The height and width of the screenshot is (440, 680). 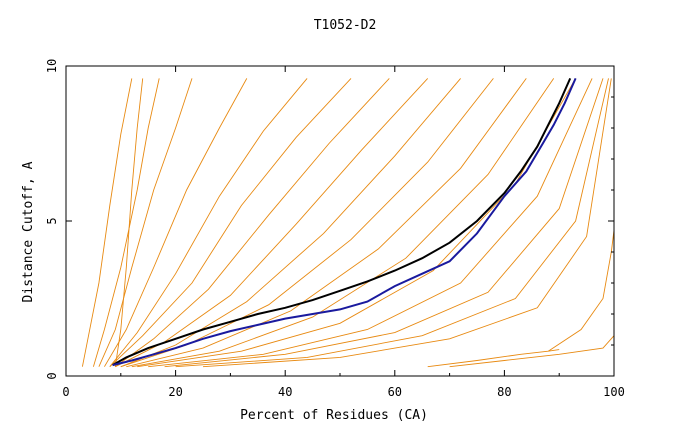 I want to click on x-tick-label-40: 40, so click(x=285, y=392).